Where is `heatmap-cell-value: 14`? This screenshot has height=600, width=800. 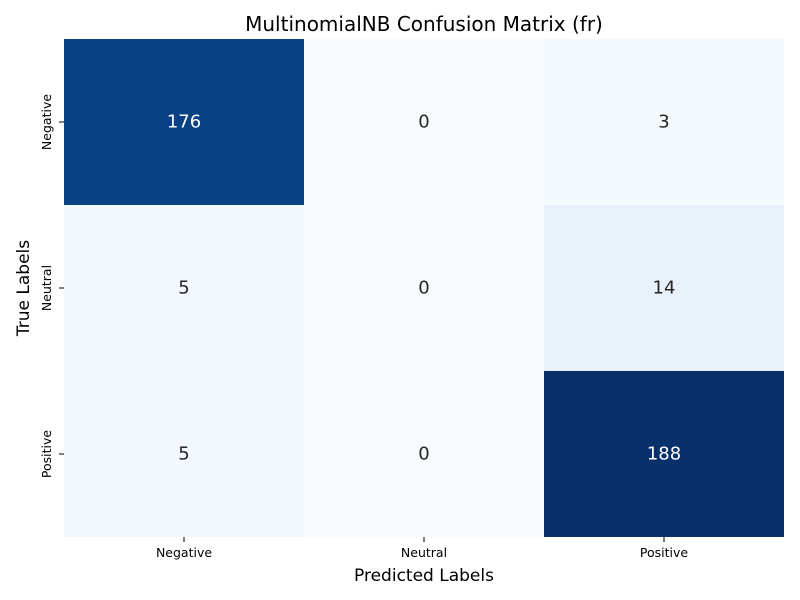
heatmap-cell-value: 14 is located at coordinates (664, 288).